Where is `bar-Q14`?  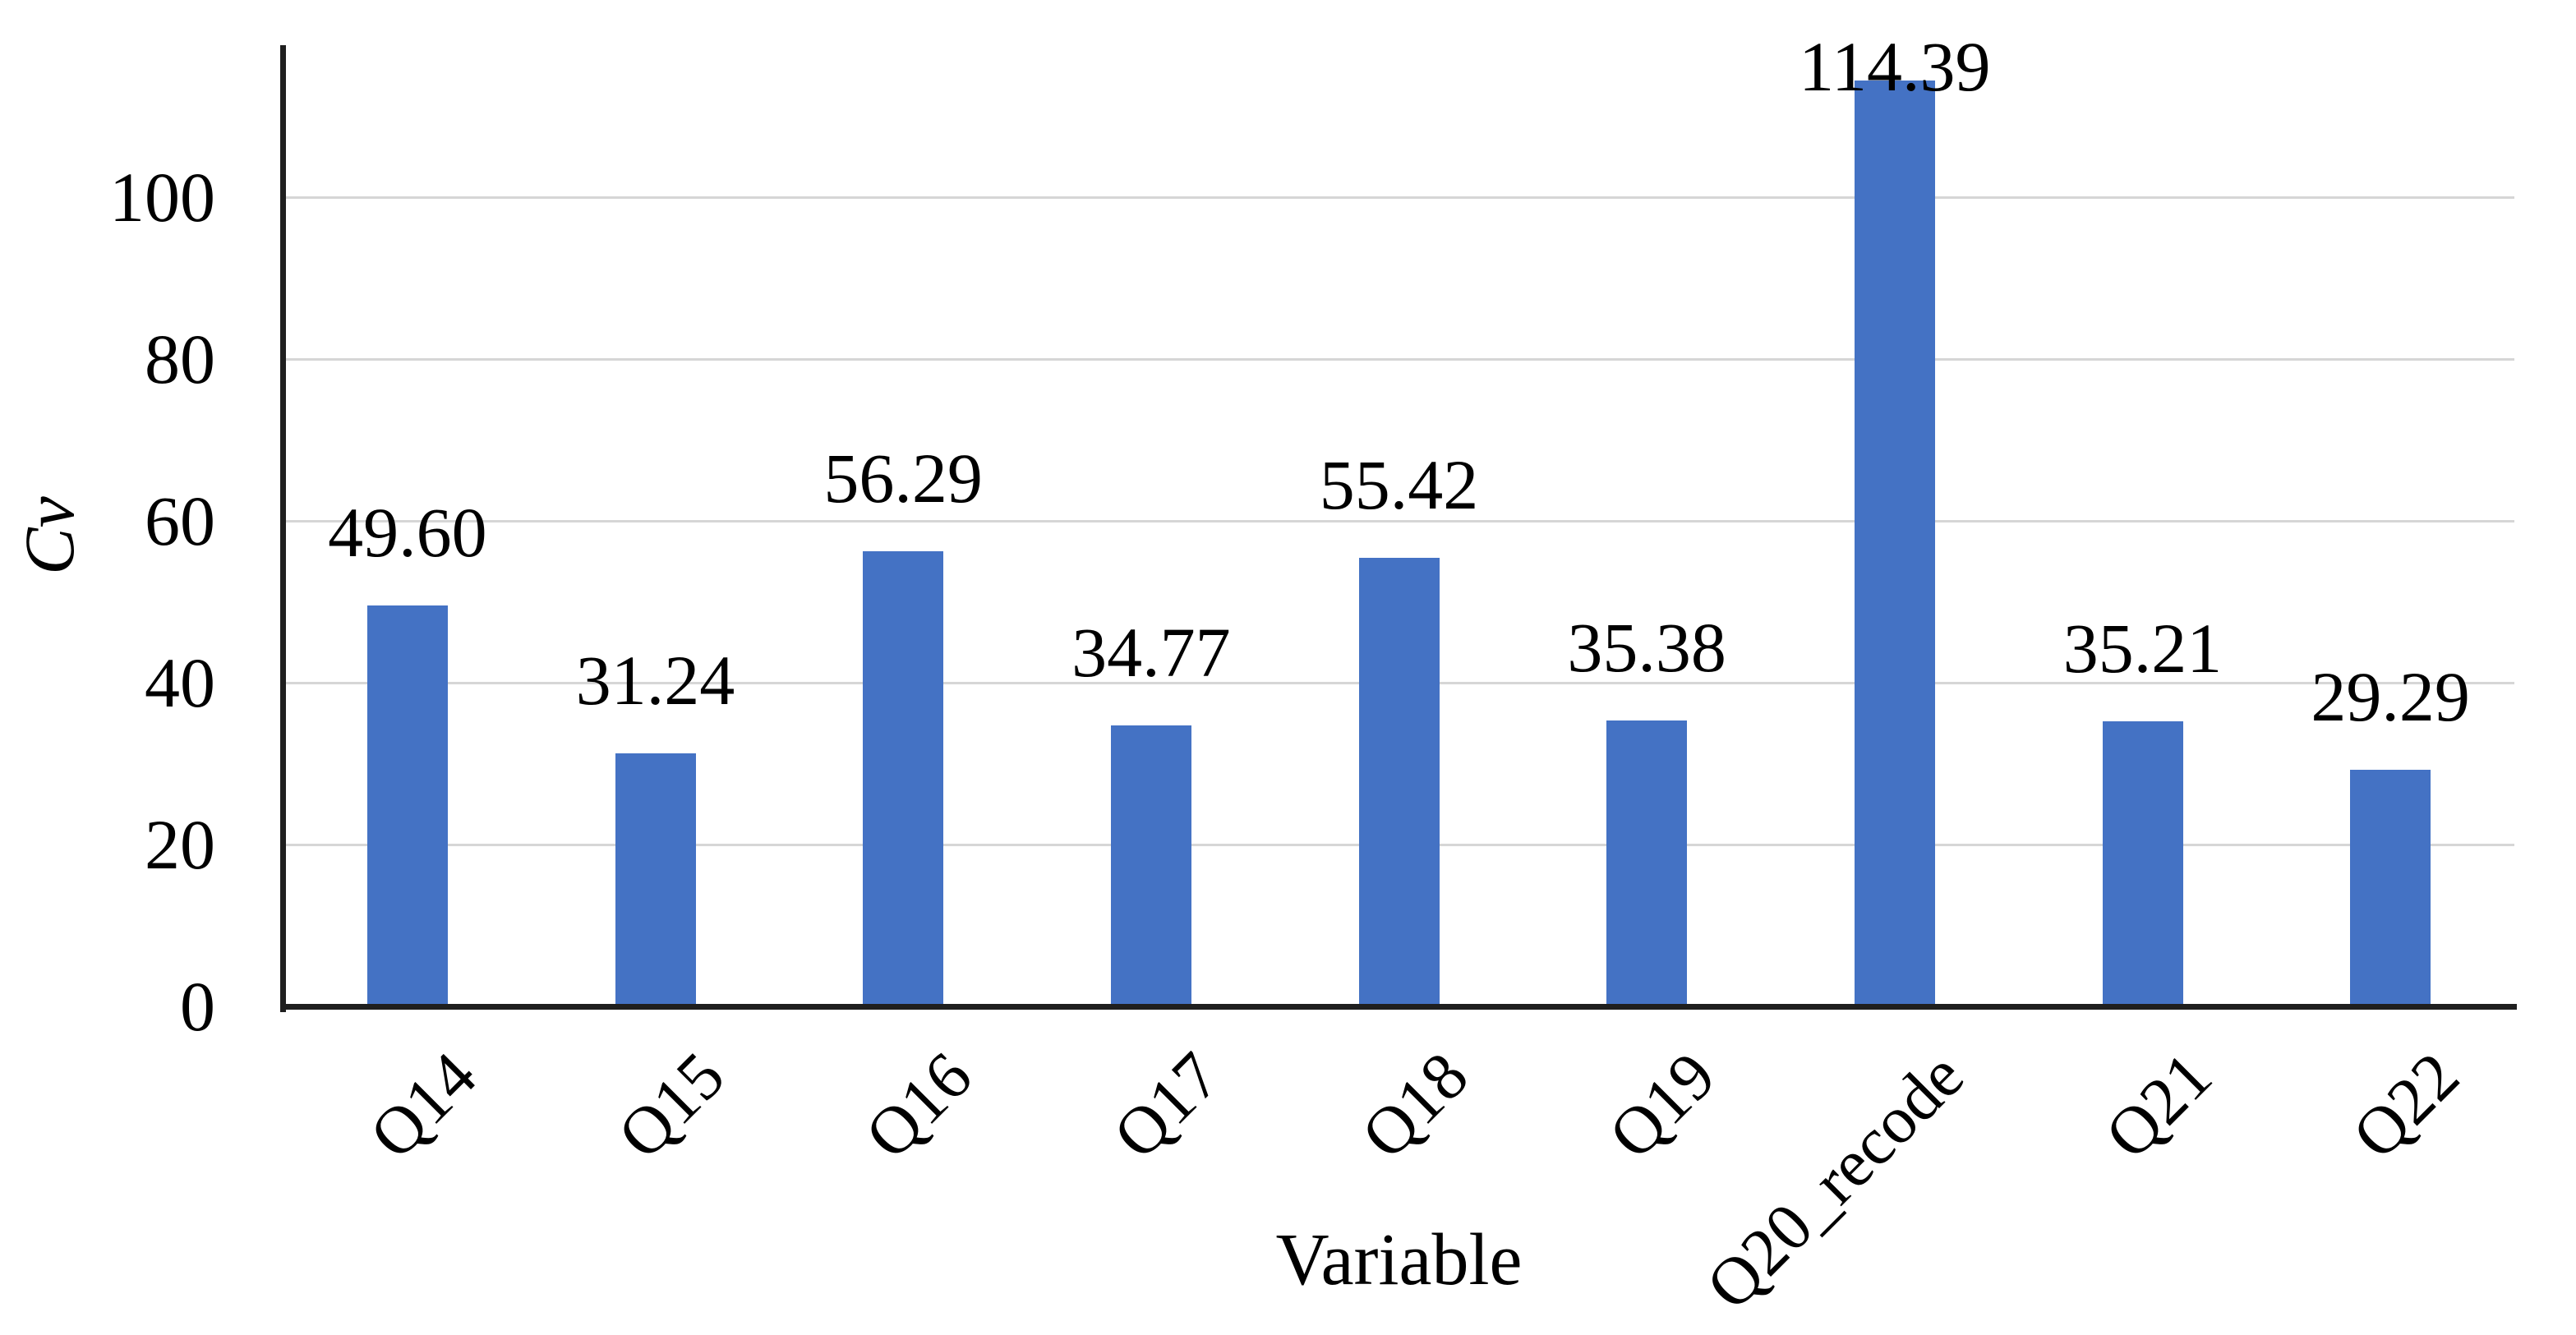 bar-Q14 is located at coordinates (407, 806).